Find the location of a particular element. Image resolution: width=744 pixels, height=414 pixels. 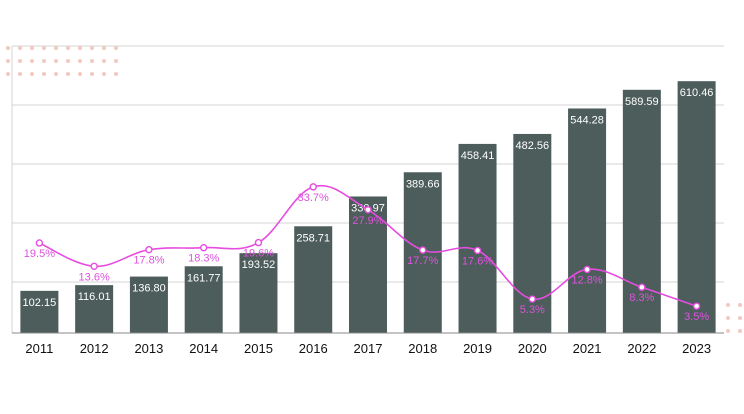

growth-value-label: 5.3% is located at coordinates (532, 310).